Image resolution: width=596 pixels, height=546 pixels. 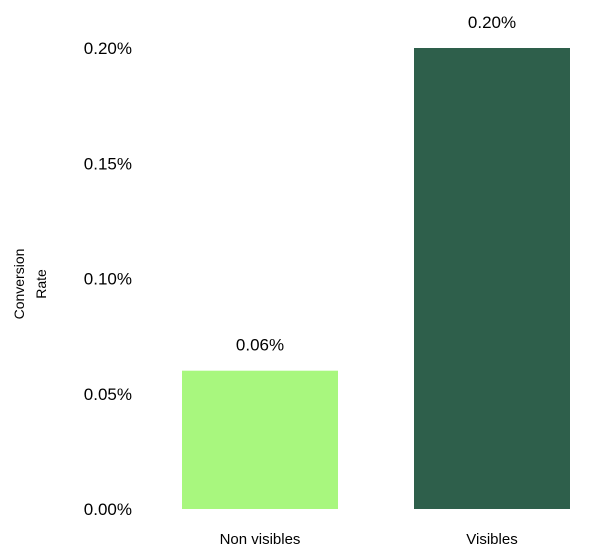 I want to click on y-tick-label: 0.05%, so click(x=108, y=394).